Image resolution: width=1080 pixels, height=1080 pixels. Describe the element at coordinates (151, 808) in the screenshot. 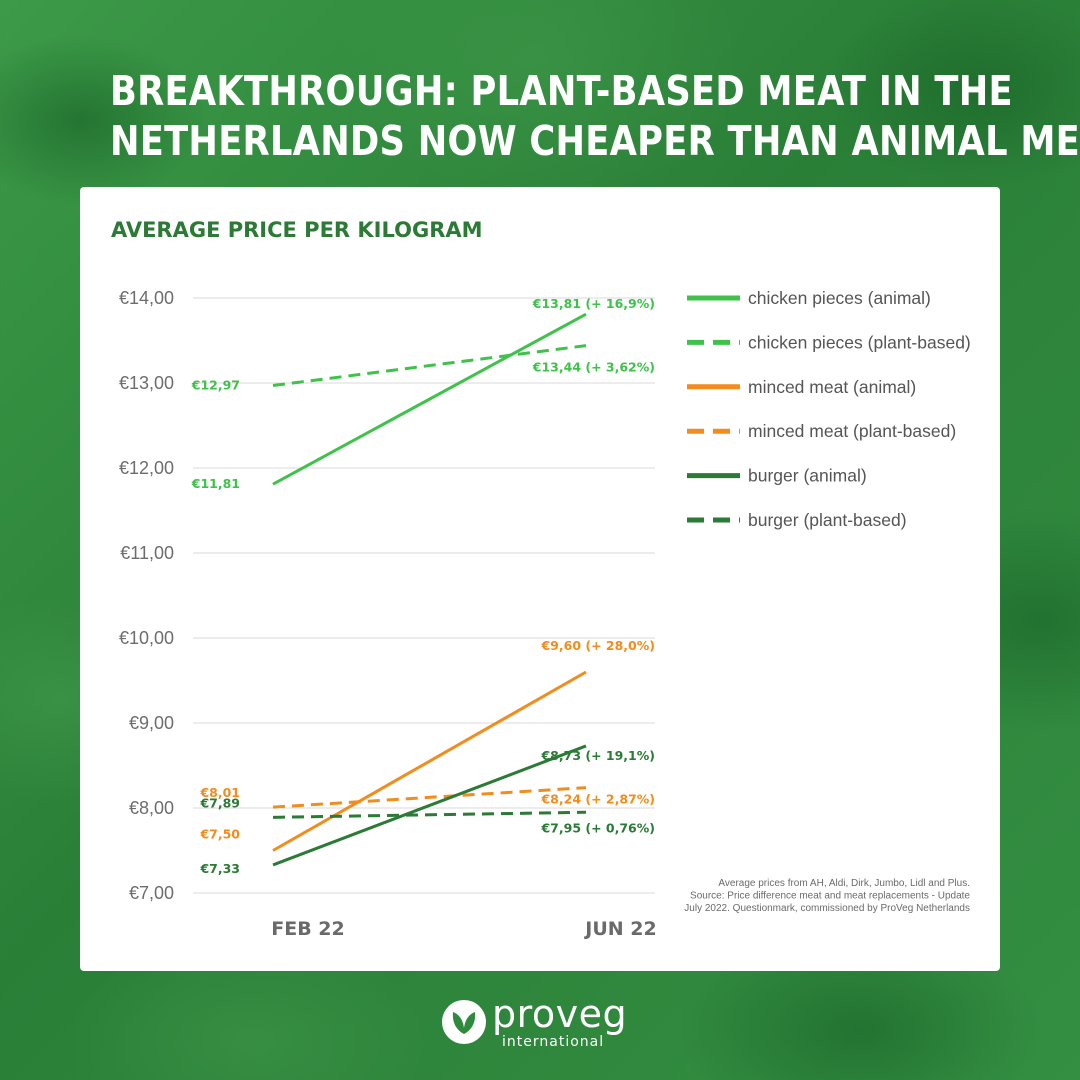

I see `y-tick-label: €8,00` at that location.